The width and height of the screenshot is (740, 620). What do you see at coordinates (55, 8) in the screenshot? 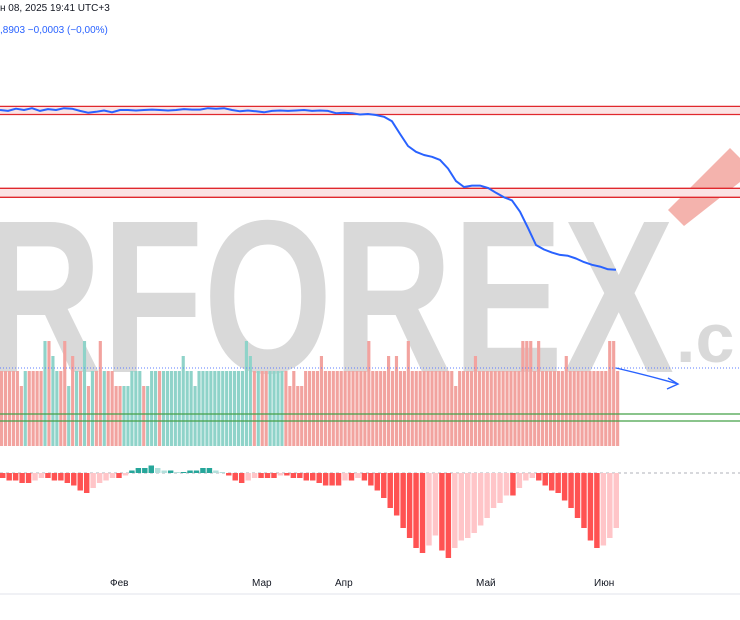
I see `header-date: н 08, 2025 19:41 UTC+3` at bounding box center [55, 8].